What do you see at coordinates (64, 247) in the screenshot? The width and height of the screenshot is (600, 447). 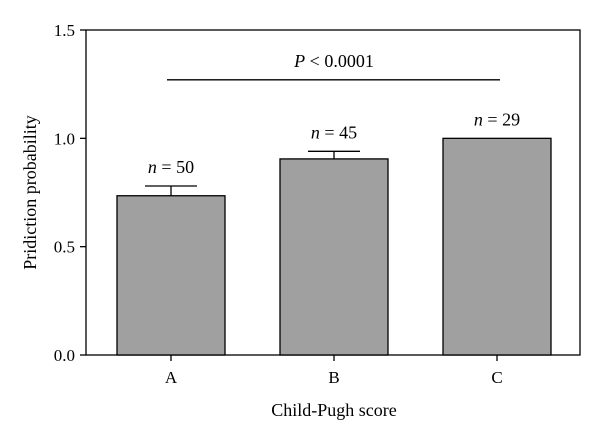 I see `y-tick-label: 0.5` at bounding box center [64, 247].